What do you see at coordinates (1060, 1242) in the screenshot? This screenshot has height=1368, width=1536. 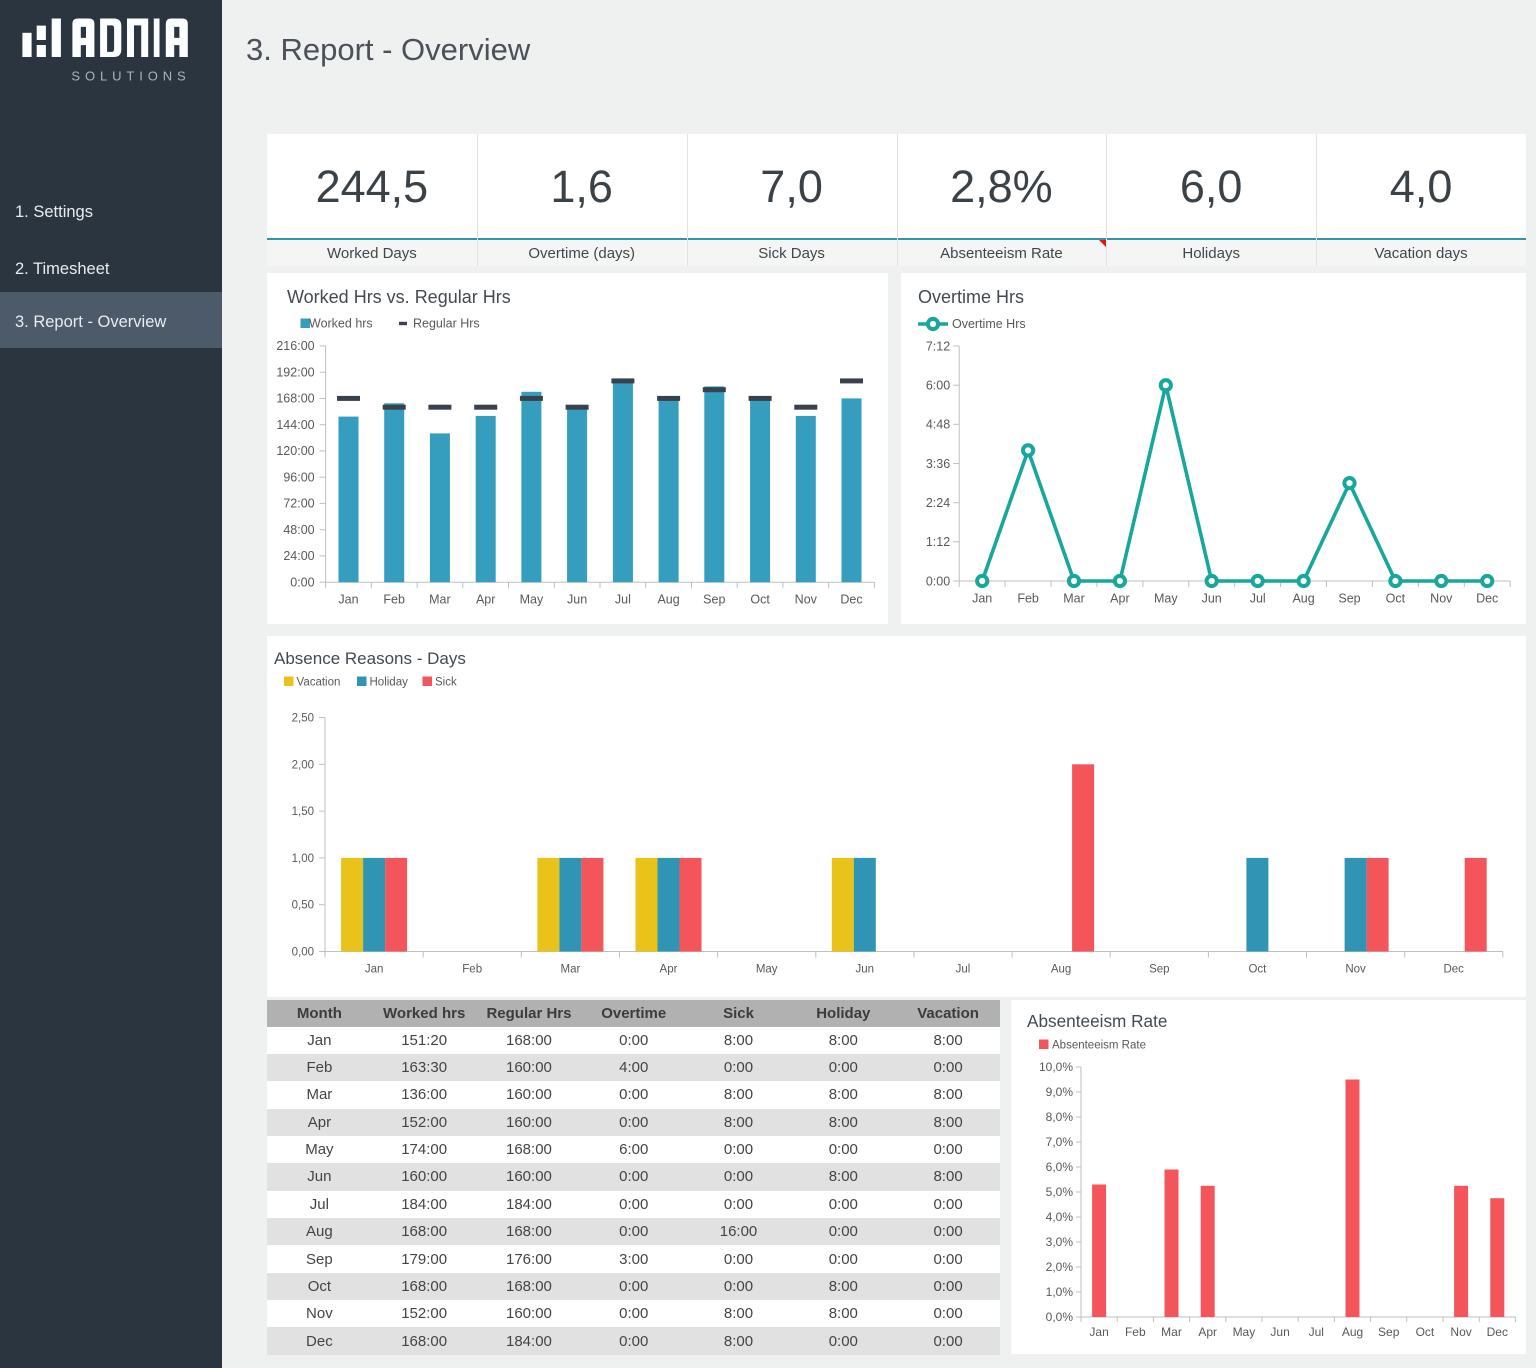 I see `svg-text: 3,0%` at bounding box center [1060, 1242].